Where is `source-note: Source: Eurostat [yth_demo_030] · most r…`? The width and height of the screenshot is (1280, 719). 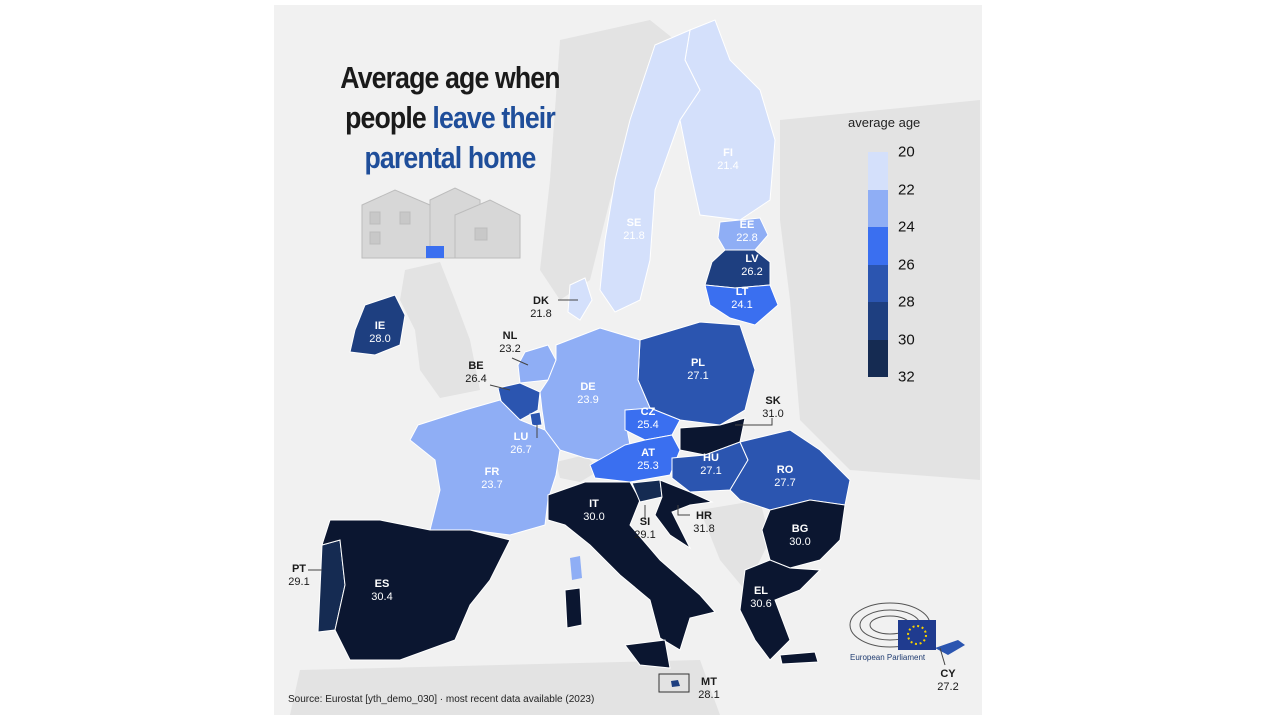 source-note: Source: Eurostat [yth_demo_030] · most r… is located at coordinates (441, 699).